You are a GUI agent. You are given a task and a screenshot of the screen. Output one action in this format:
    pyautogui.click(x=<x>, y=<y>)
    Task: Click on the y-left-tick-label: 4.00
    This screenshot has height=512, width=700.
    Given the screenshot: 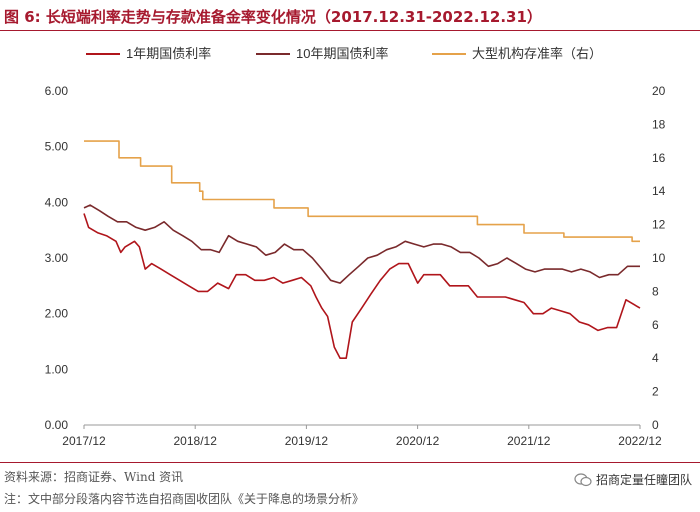 What is the action you would take?
    pyautogui.click(x=57, y=202)
    